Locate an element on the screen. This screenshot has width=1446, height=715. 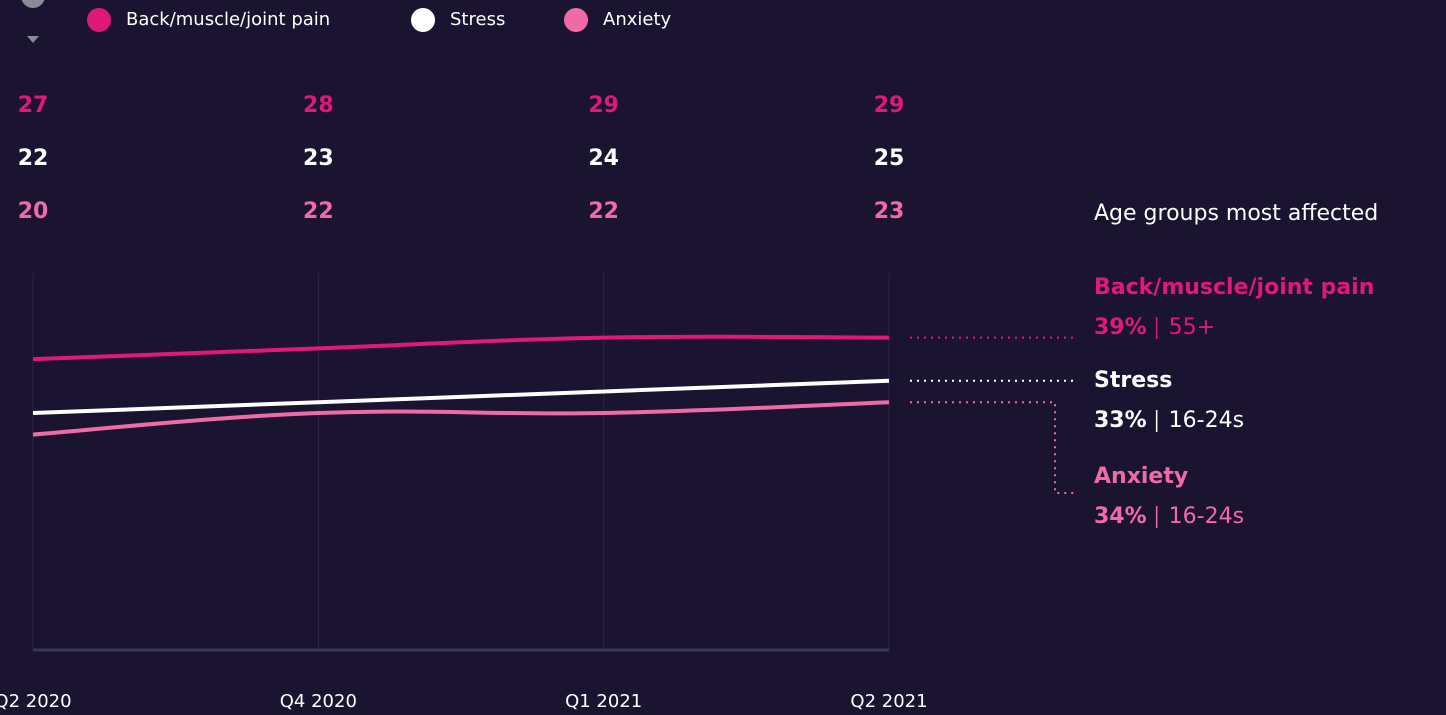
value-label: 25 is located at coordinates (889, 158).